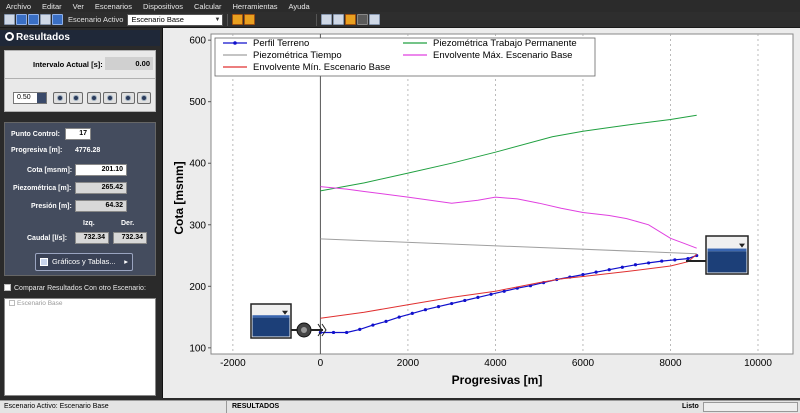  I want to click on flash-icon, so click(250, 19).